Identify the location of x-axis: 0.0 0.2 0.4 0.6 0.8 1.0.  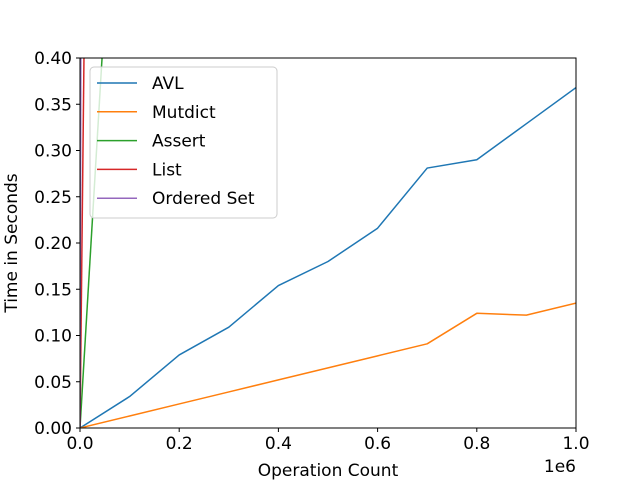
(328, 441).